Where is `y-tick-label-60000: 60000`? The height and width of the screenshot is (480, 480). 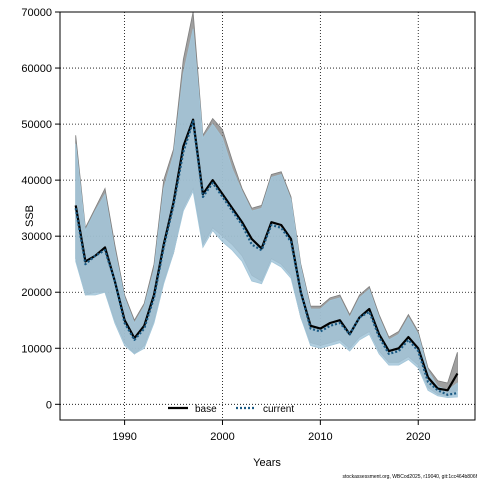 y-tick-label-60000: 60000 is located at coordinates (36, 69).